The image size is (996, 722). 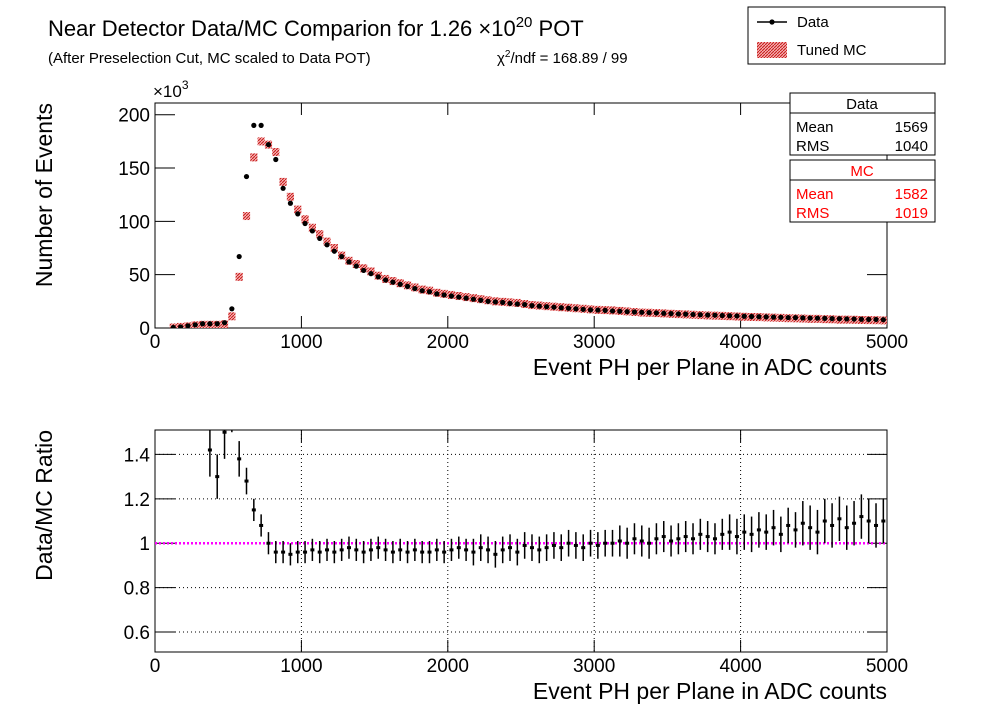 I want to click on stats-key: RMS, so click(x=812, y=213).